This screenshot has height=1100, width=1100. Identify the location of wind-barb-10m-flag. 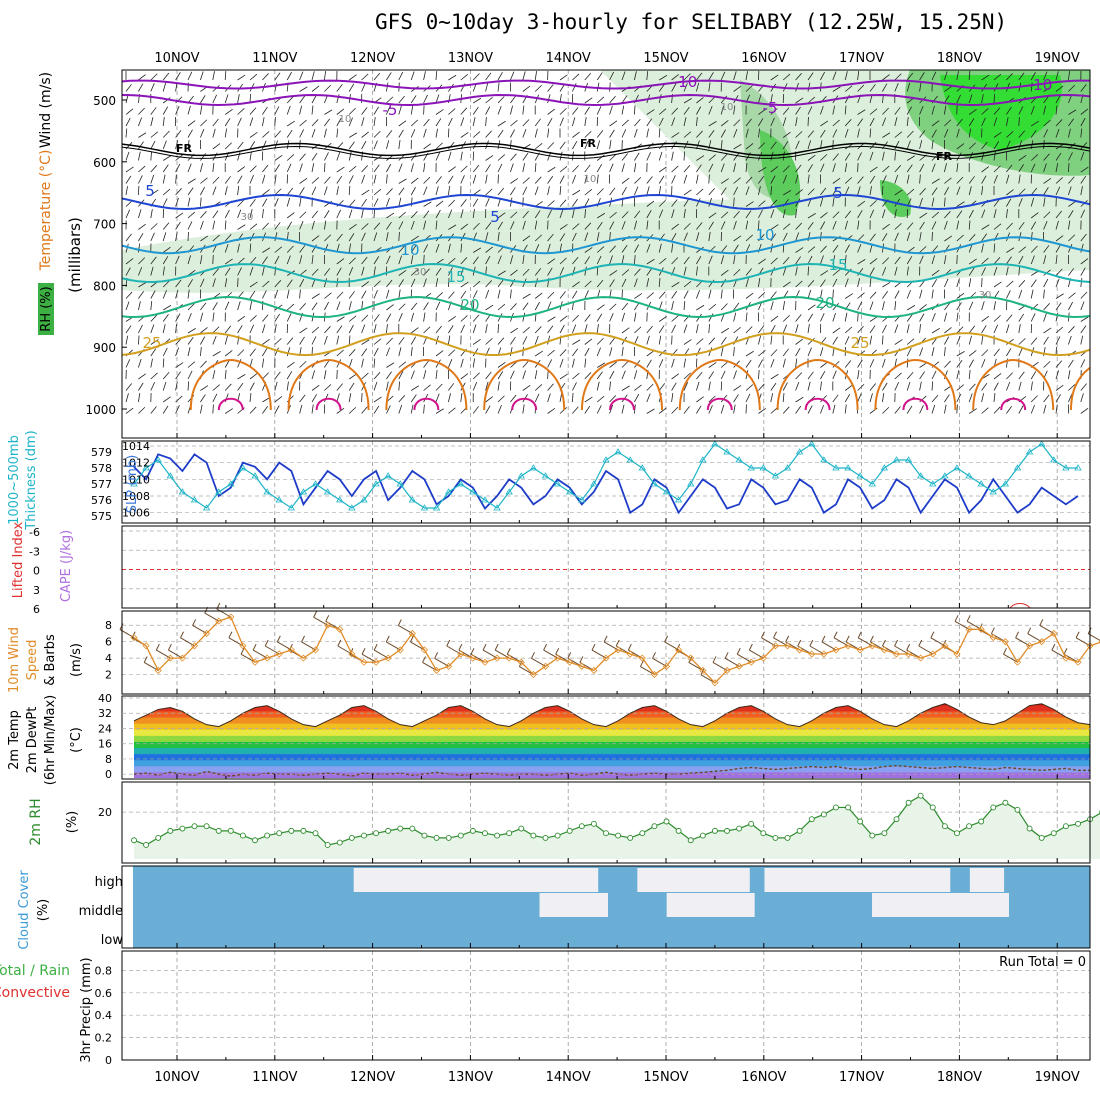
(254, 647).